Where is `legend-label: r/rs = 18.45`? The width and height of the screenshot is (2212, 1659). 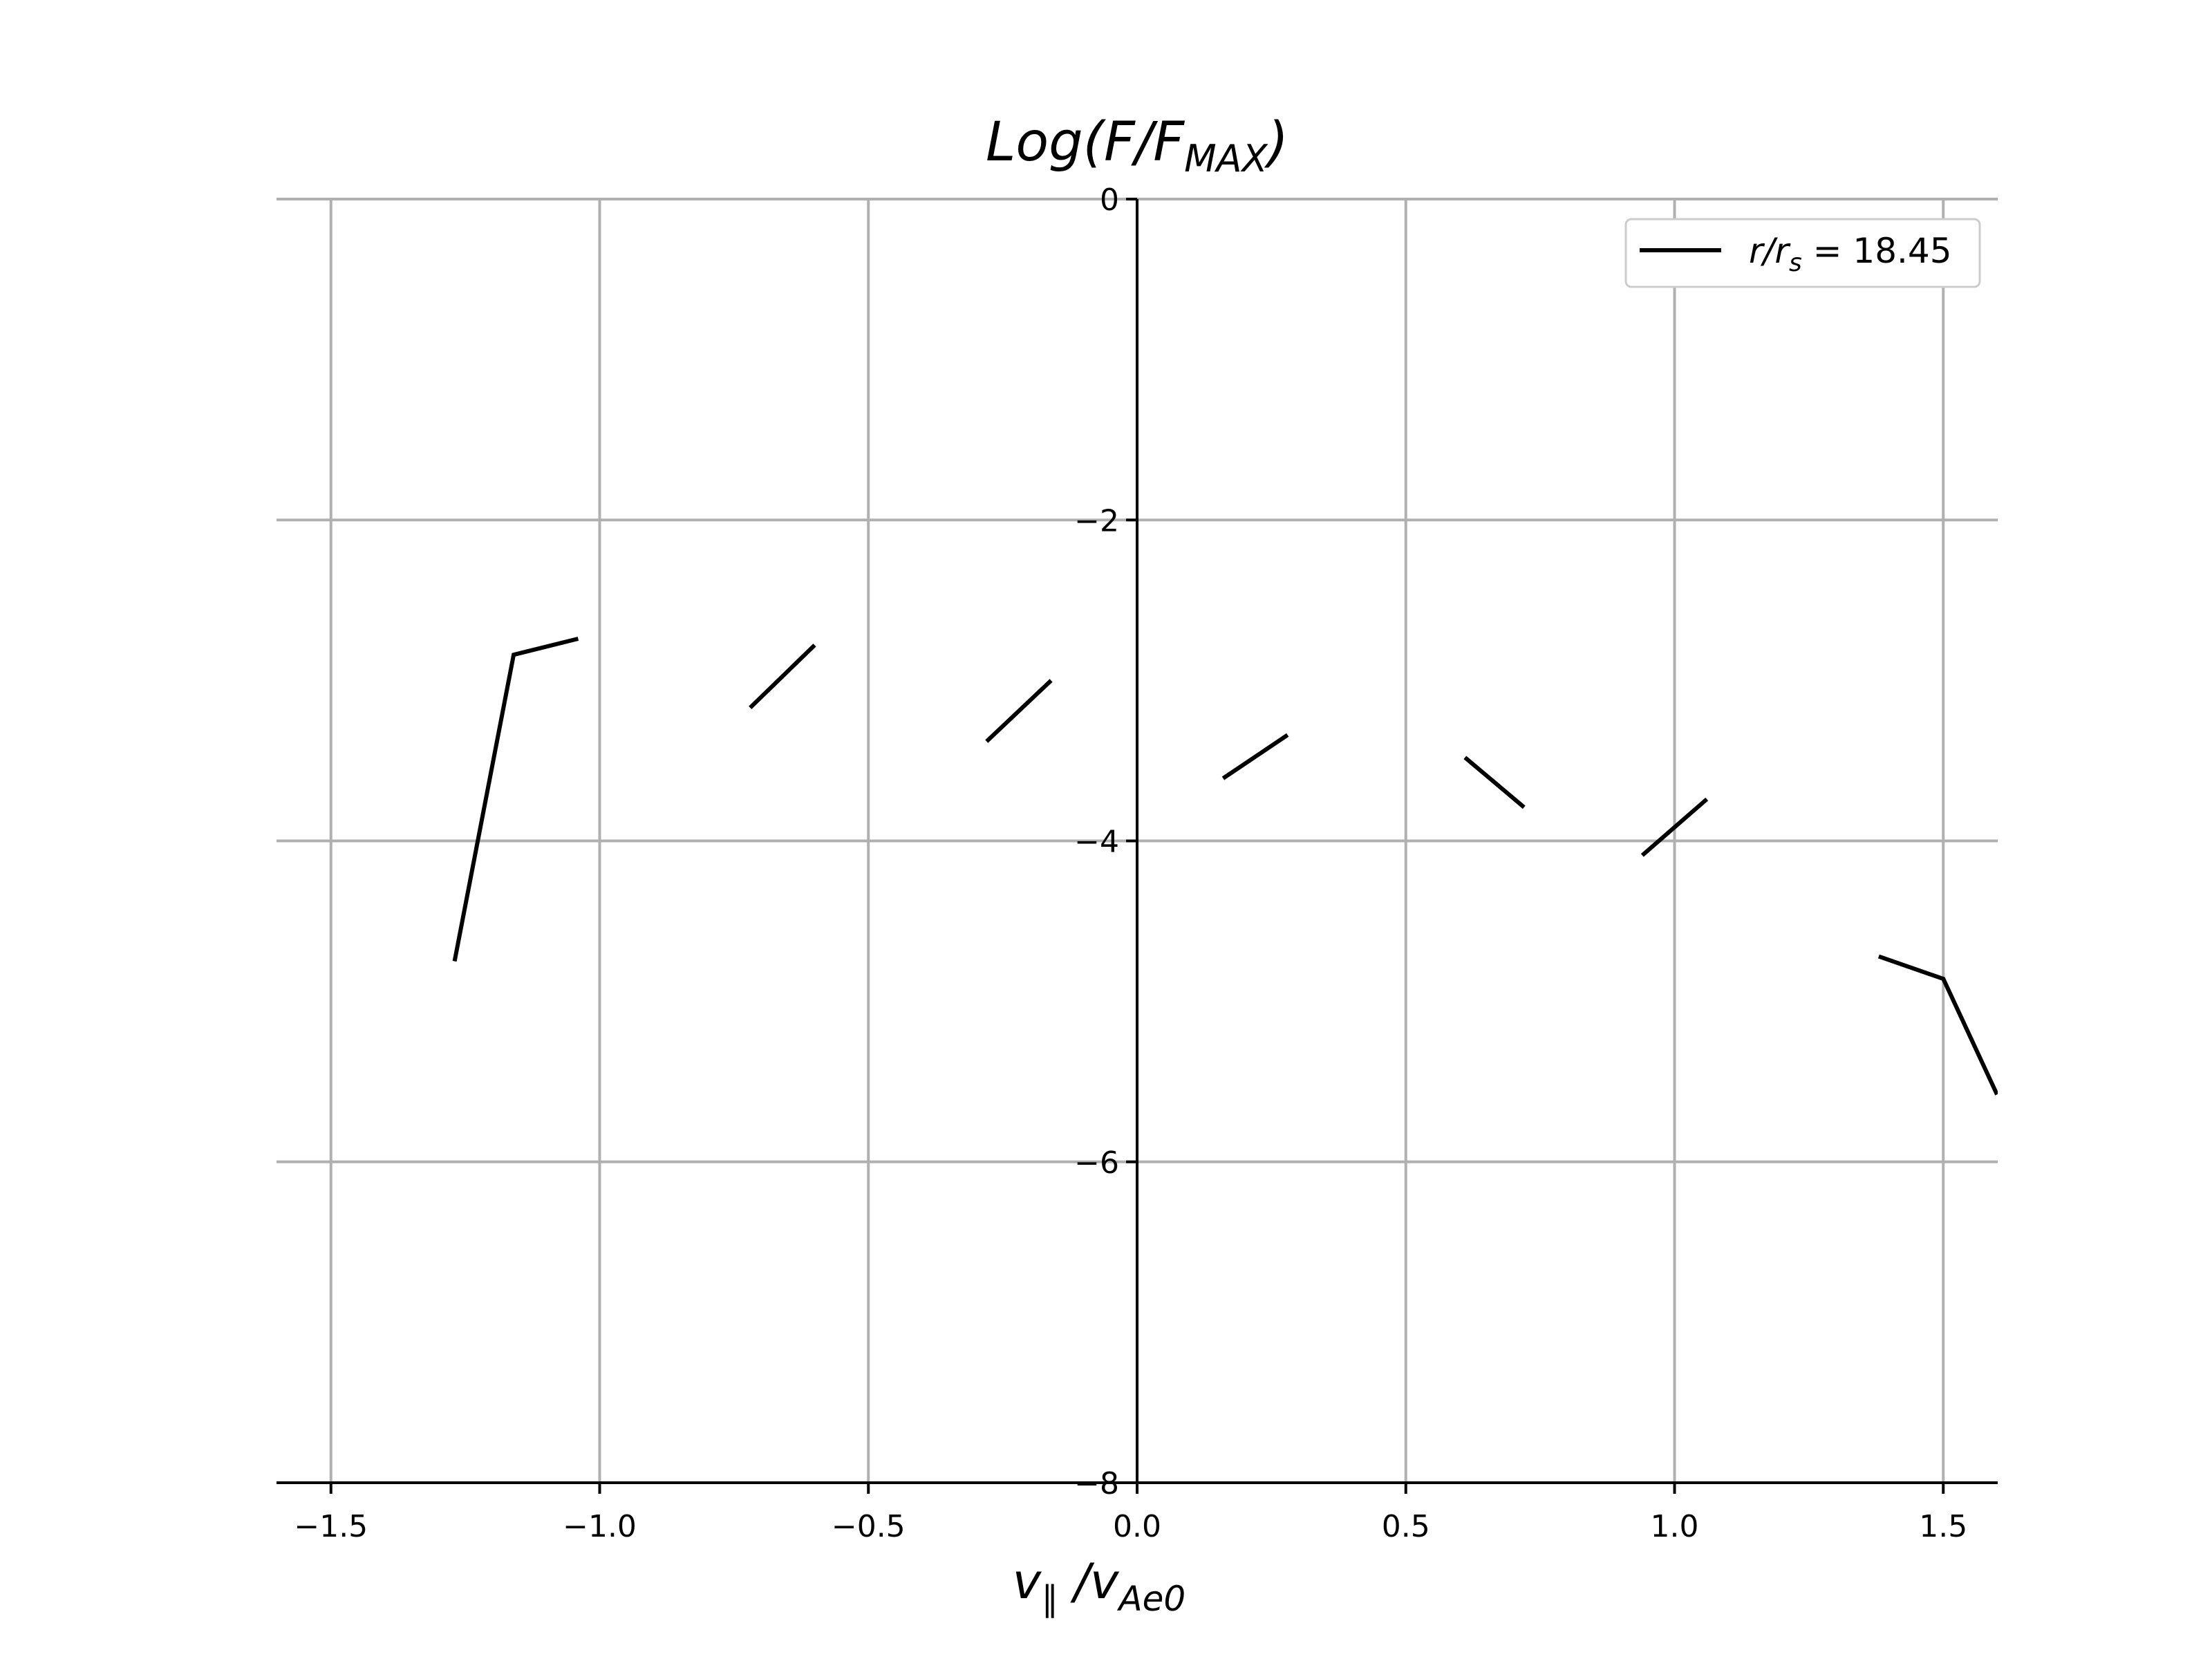
legend-label: r/rs = 18.45 is located at coordinates (1850, 254).